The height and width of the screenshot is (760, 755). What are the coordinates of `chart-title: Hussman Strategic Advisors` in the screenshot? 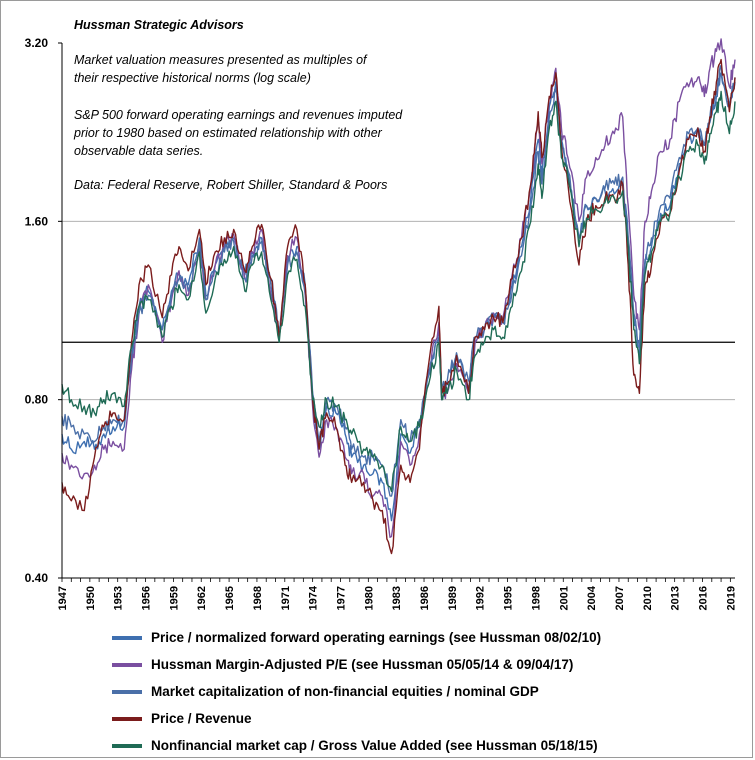 It's located at (159, 25).